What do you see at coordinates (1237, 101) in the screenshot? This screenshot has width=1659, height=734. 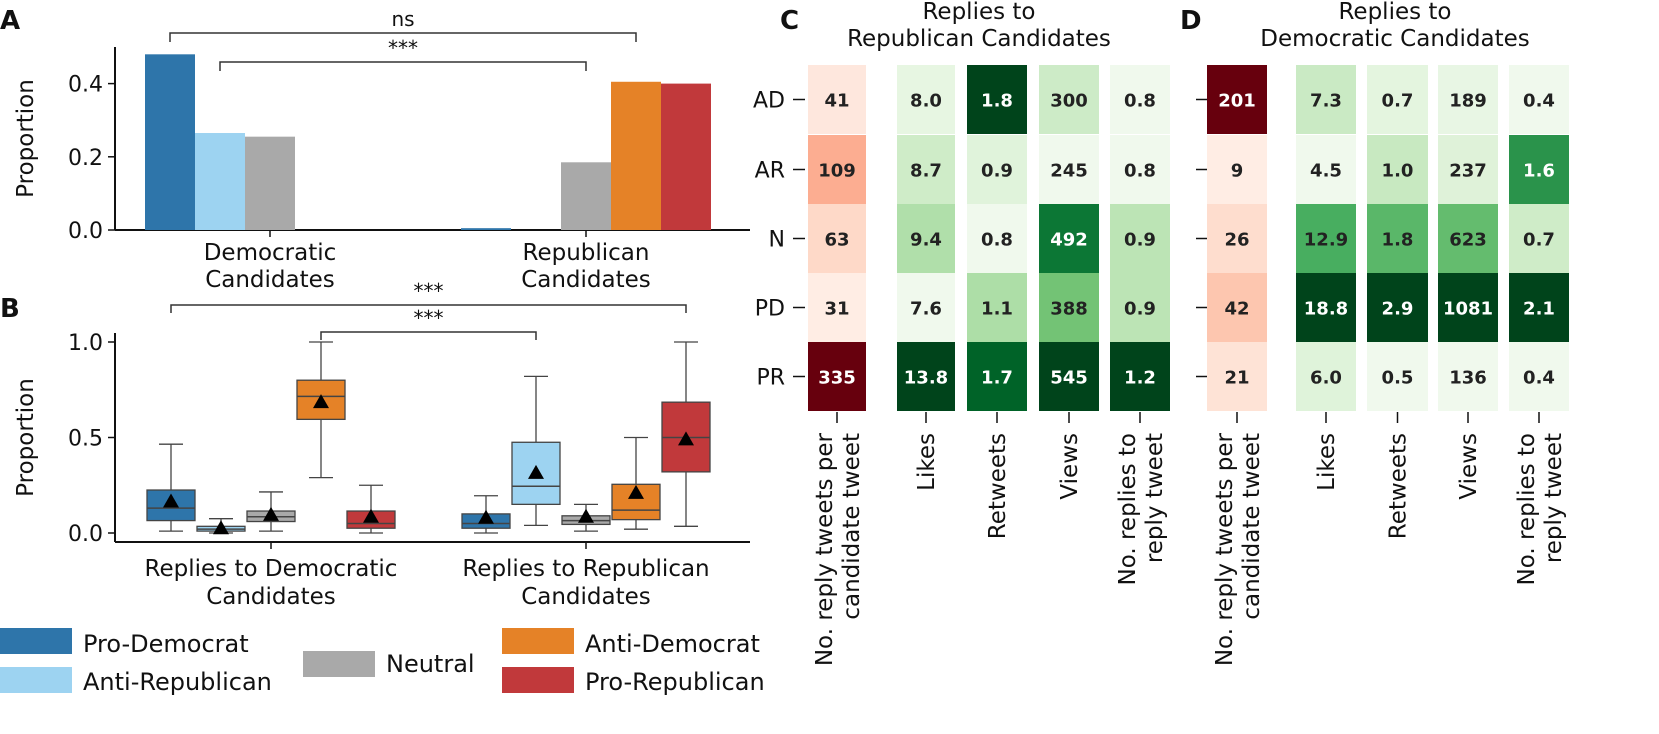 I see `heatmap-cell-value: 201` at bounding box center [1237, 101].